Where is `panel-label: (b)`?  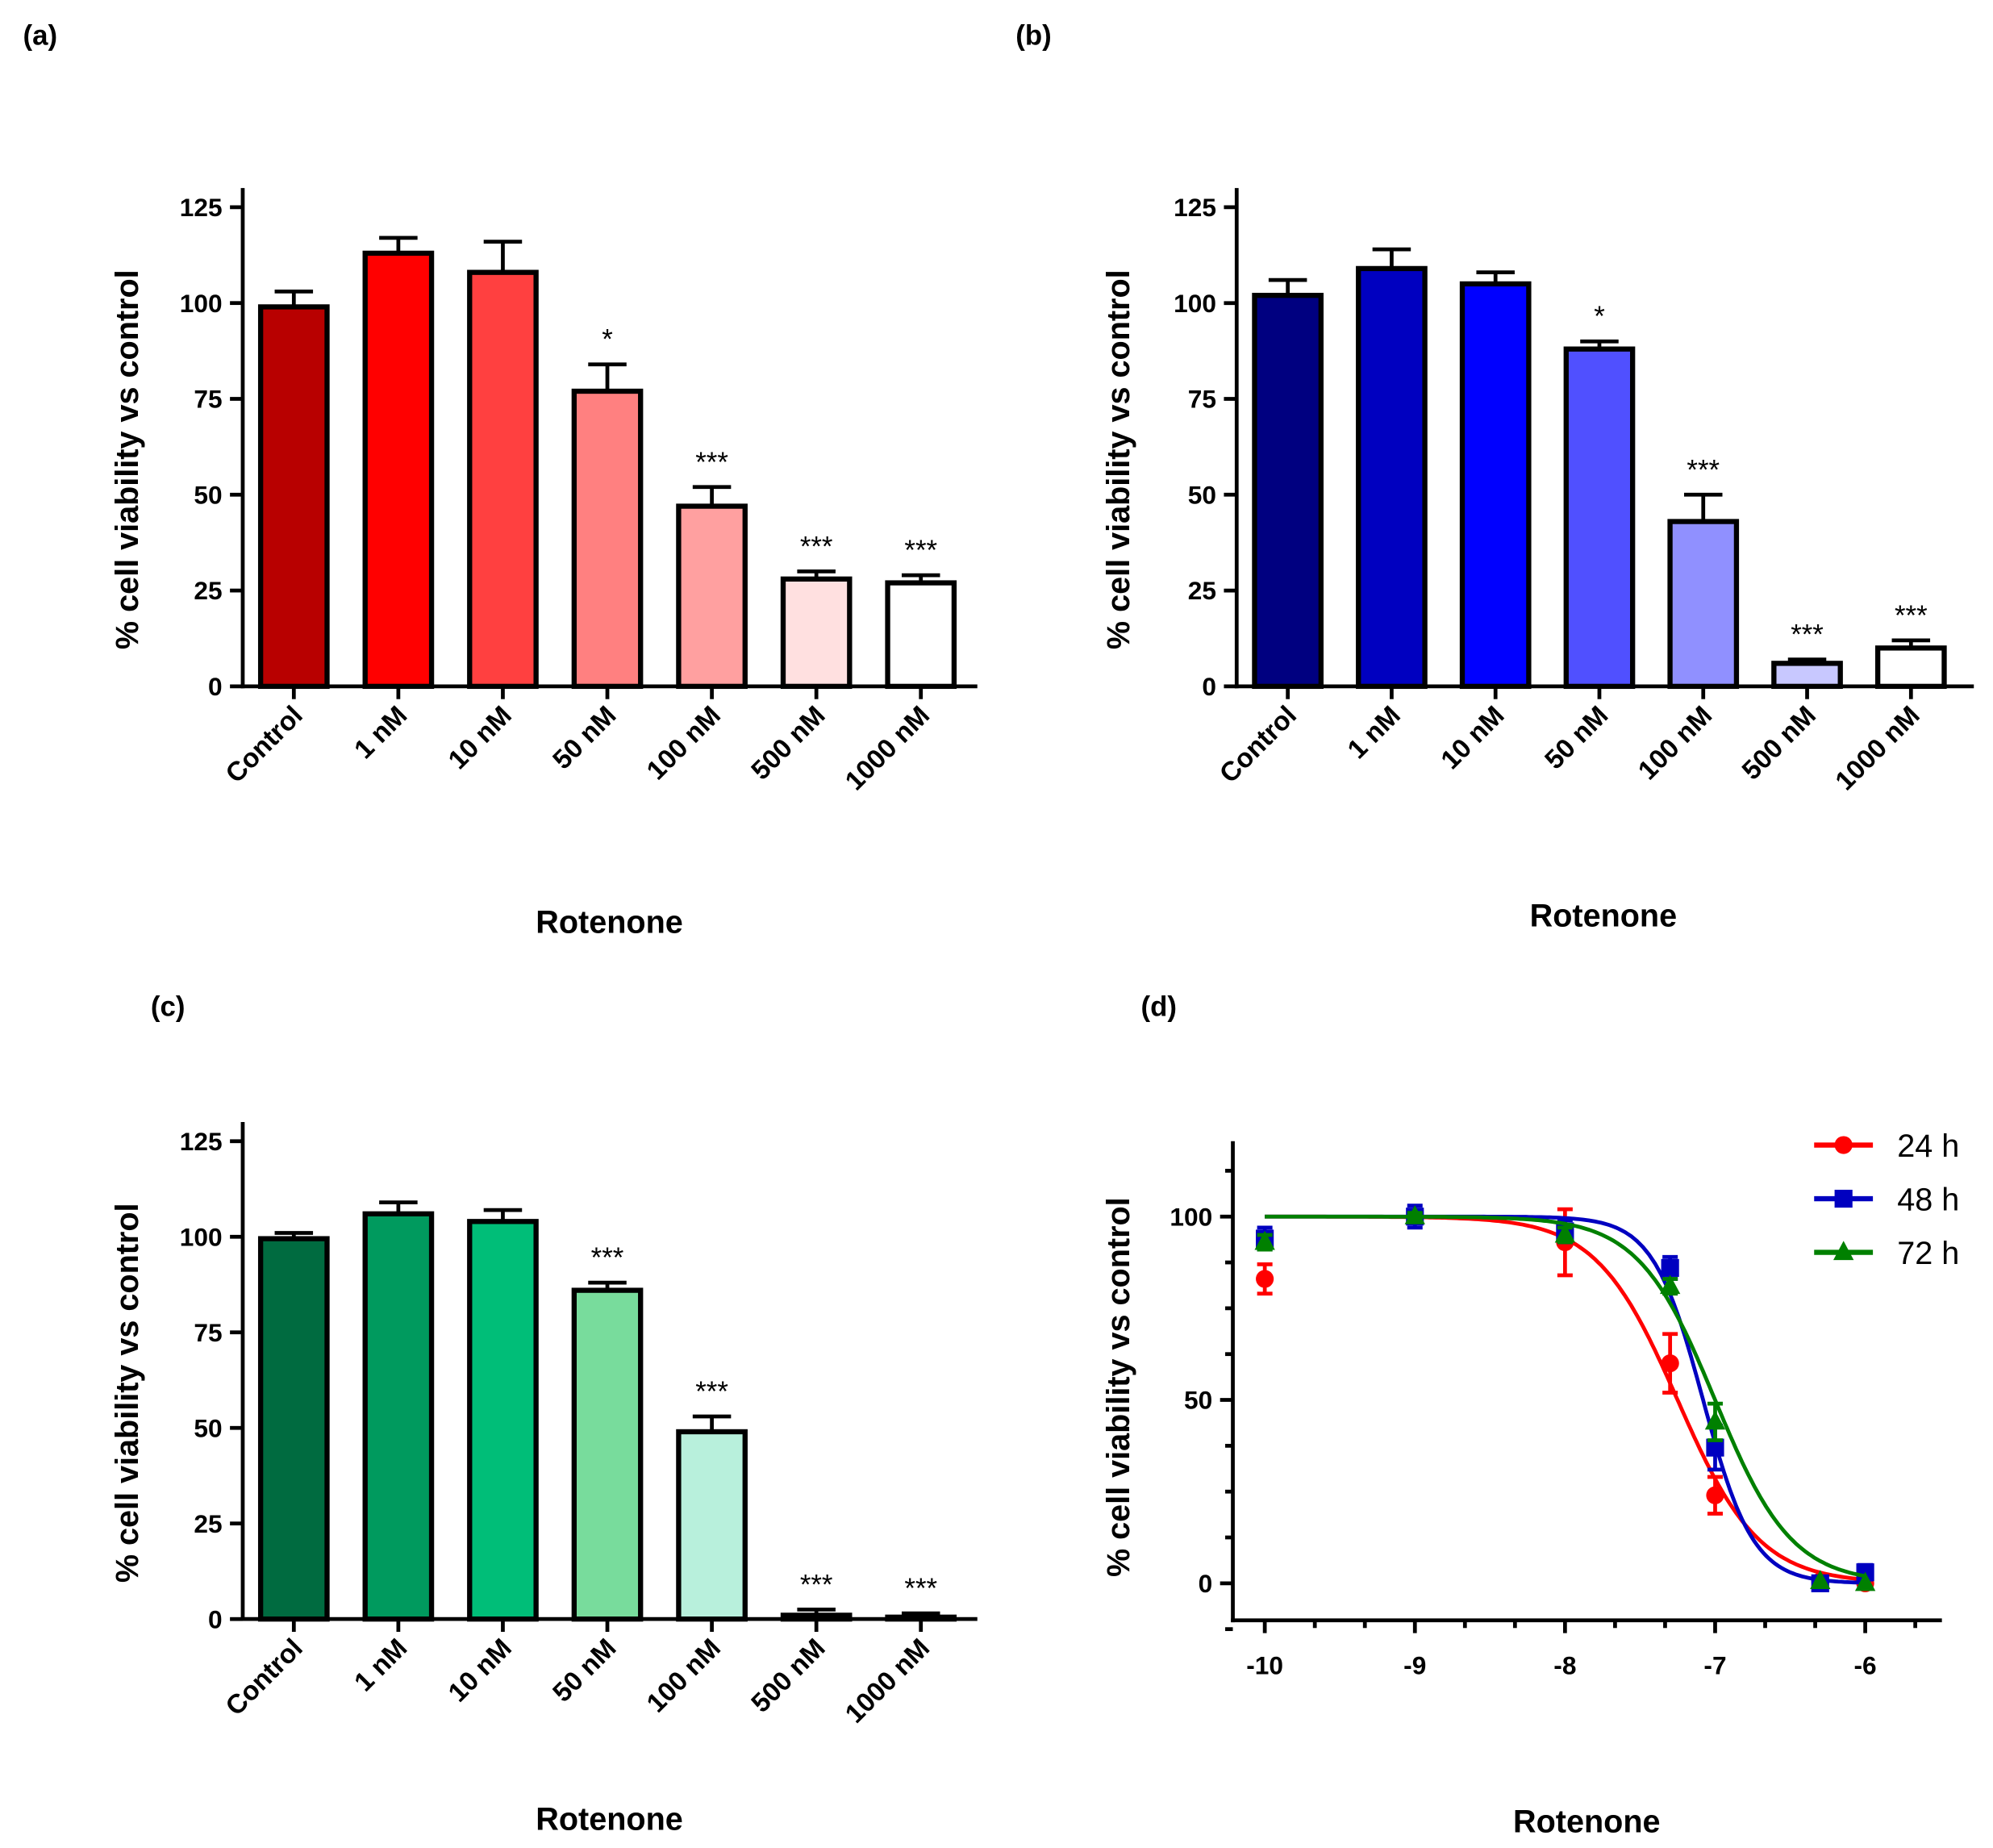 panel-label: (b) is located at coordinates (1033, 36).